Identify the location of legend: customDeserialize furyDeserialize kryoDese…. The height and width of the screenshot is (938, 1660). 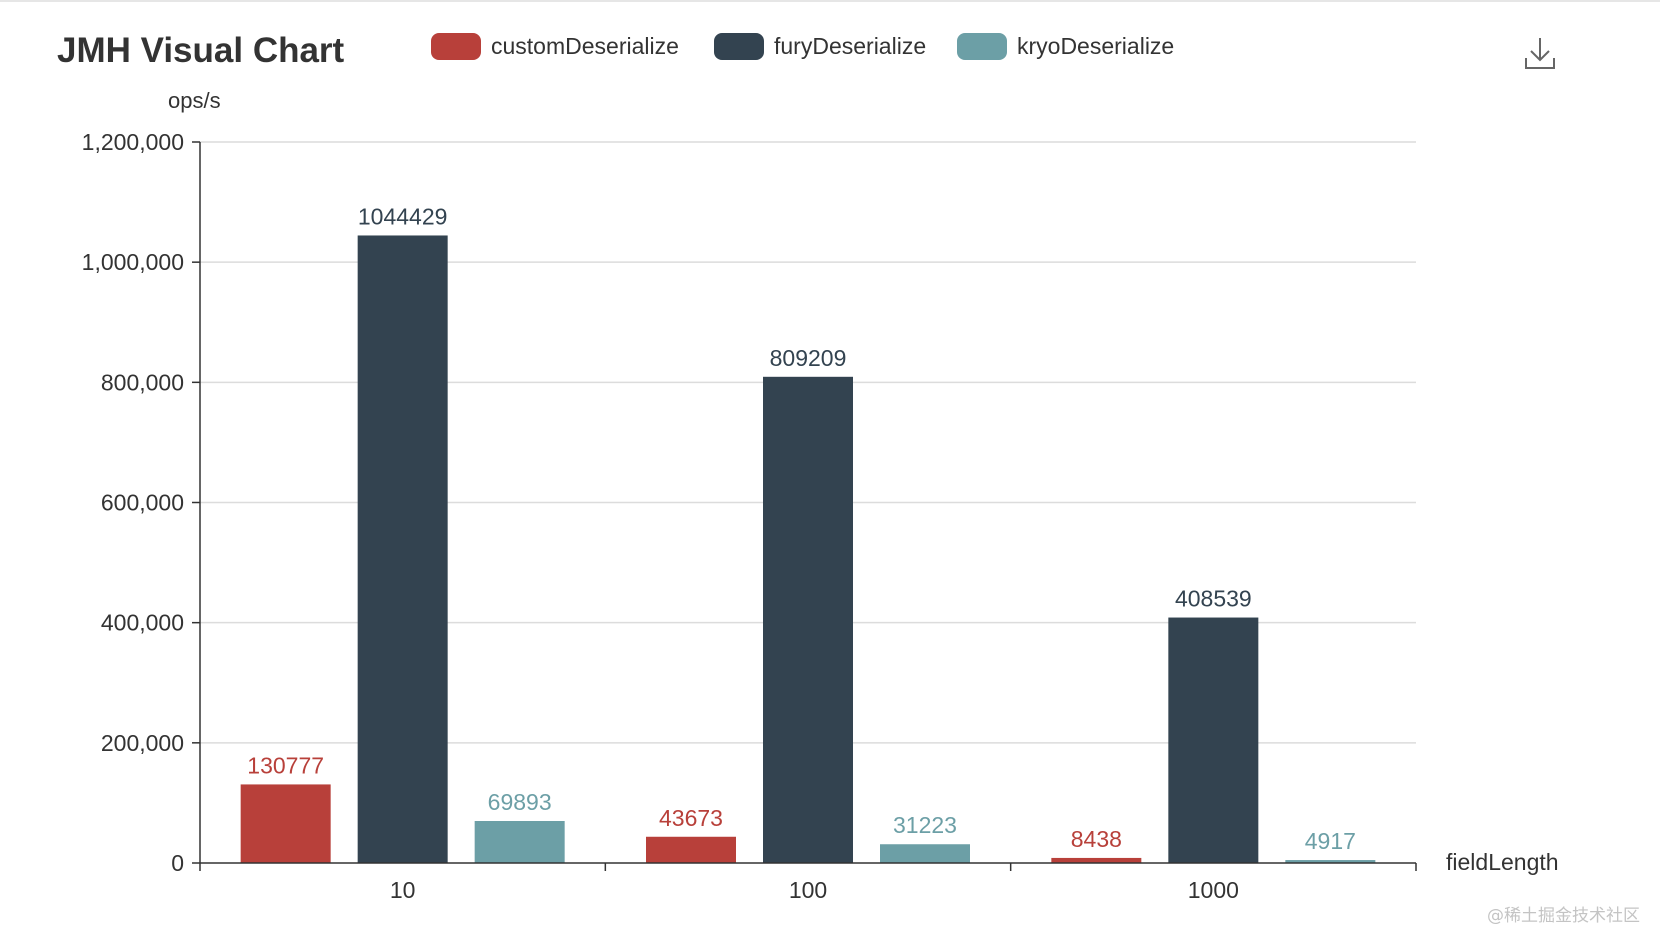
(802, 46).